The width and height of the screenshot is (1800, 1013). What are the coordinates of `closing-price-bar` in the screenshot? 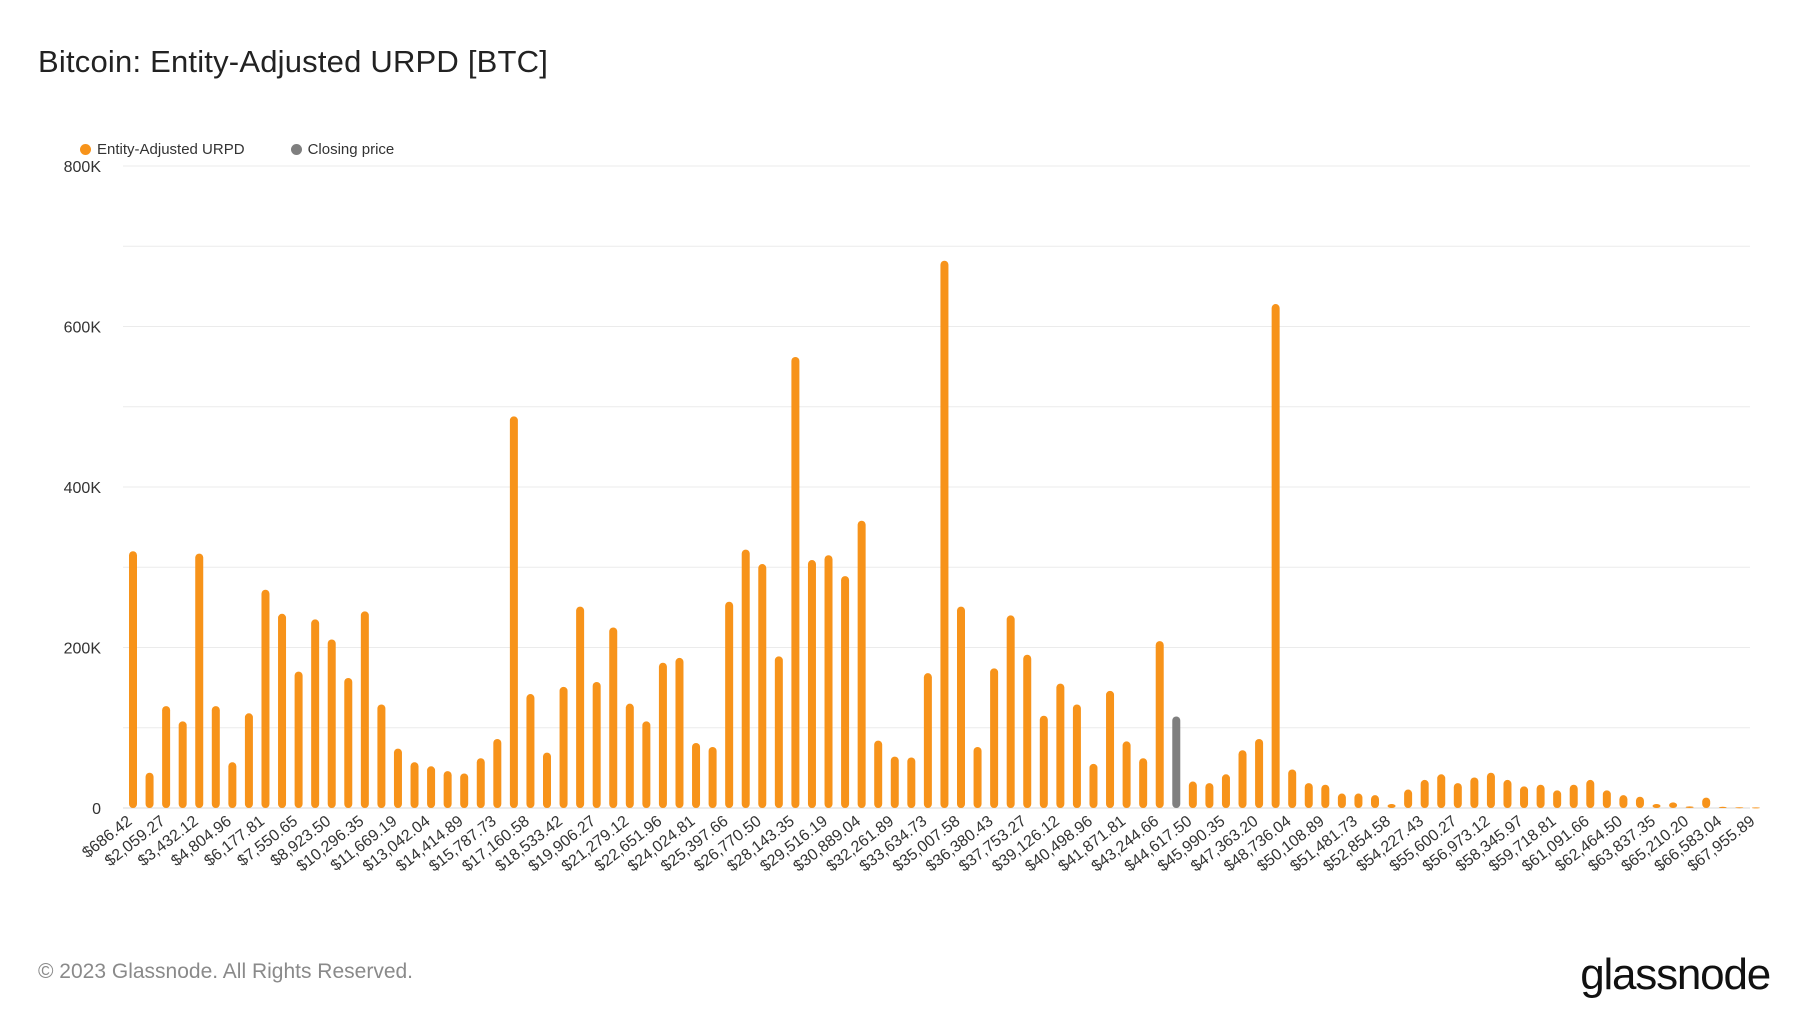 It's located at (1176, 762).